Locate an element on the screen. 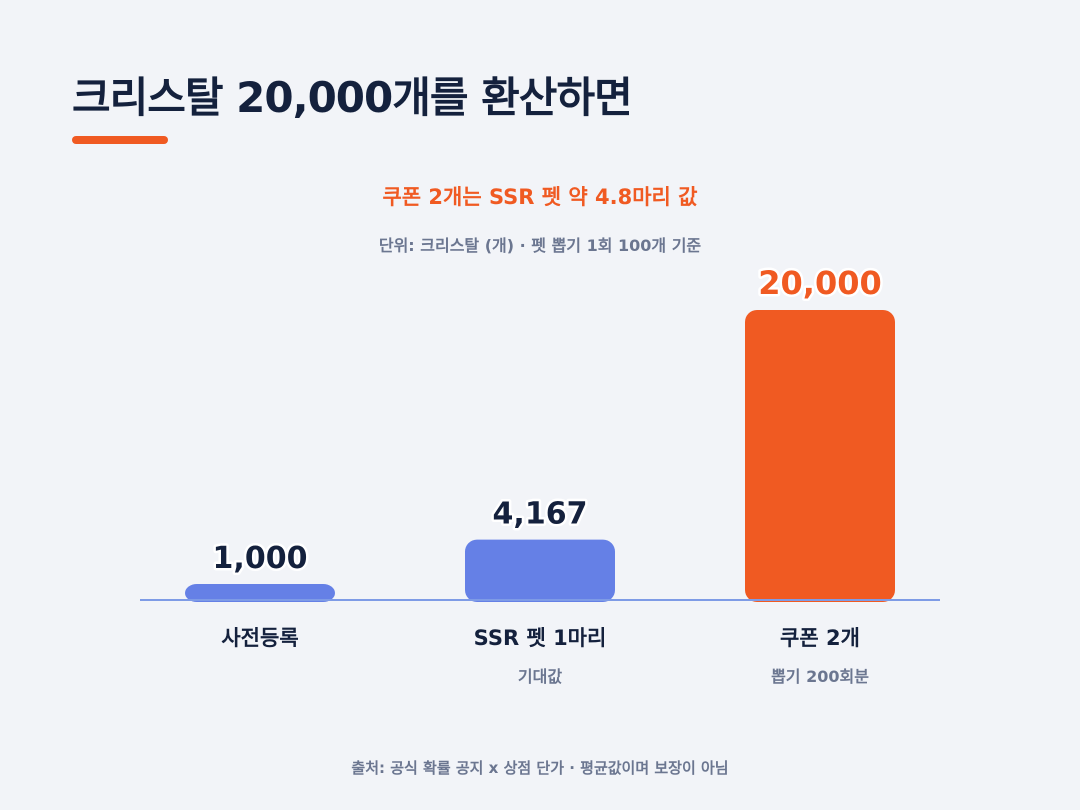 The height and width of the screenshot is (810, 1080). chart-subtitle: 쿠폰 2개는 SSR 펫 약 4.8마리 값 is located at coordinates (540, 197).